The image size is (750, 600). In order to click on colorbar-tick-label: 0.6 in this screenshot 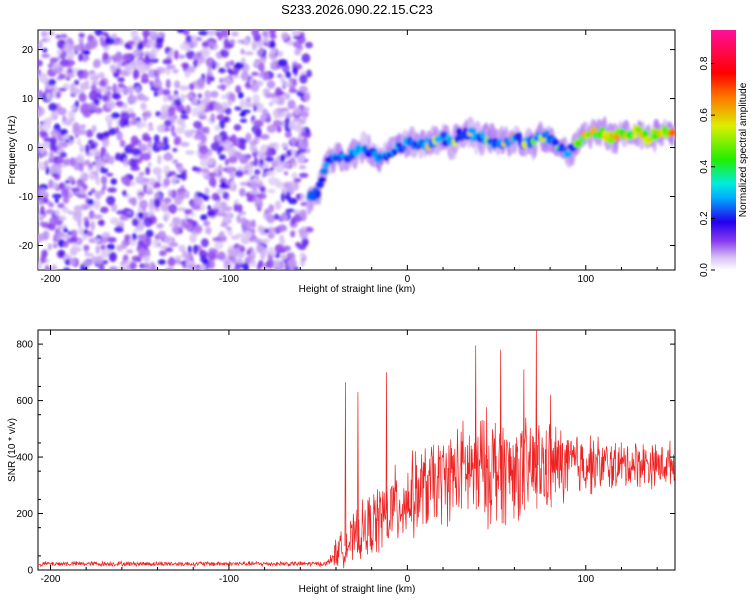, I will do `click(704, 115)`.